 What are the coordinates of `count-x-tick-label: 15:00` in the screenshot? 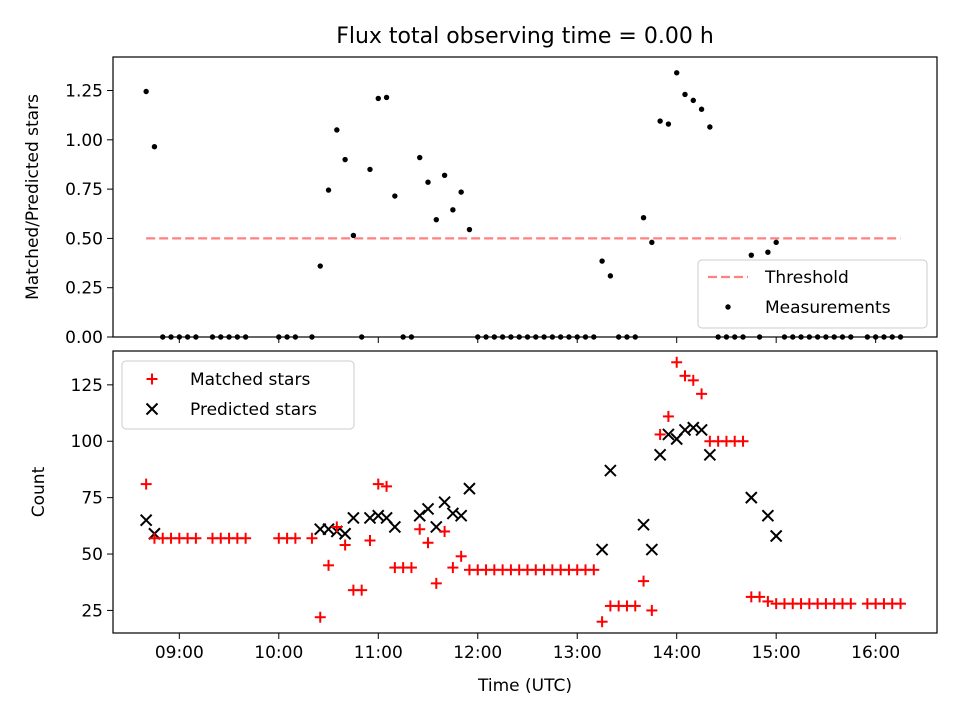 It's located at (776, 653).